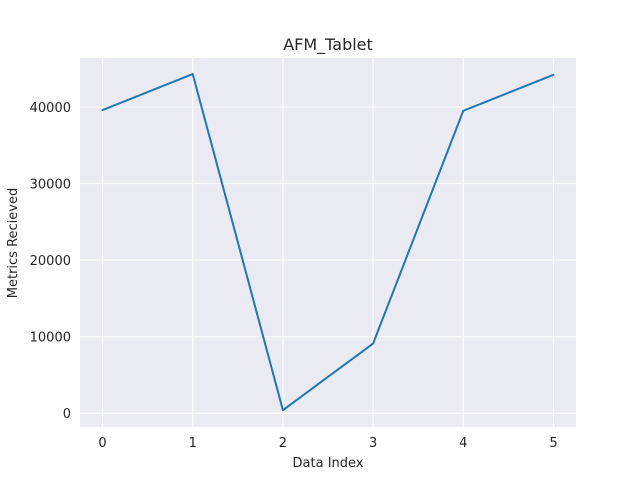  Describe the element at coordinates (193, 443) in the screenshot. I see `x-tick-label: 1` at that location.